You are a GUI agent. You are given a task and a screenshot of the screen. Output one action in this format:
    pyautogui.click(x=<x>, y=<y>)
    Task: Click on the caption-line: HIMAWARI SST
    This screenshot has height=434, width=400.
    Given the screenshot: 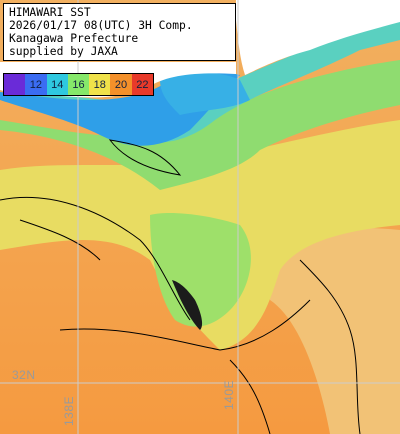 What is the action you would take?
    pyautogui.click(x=50, y=12)
    